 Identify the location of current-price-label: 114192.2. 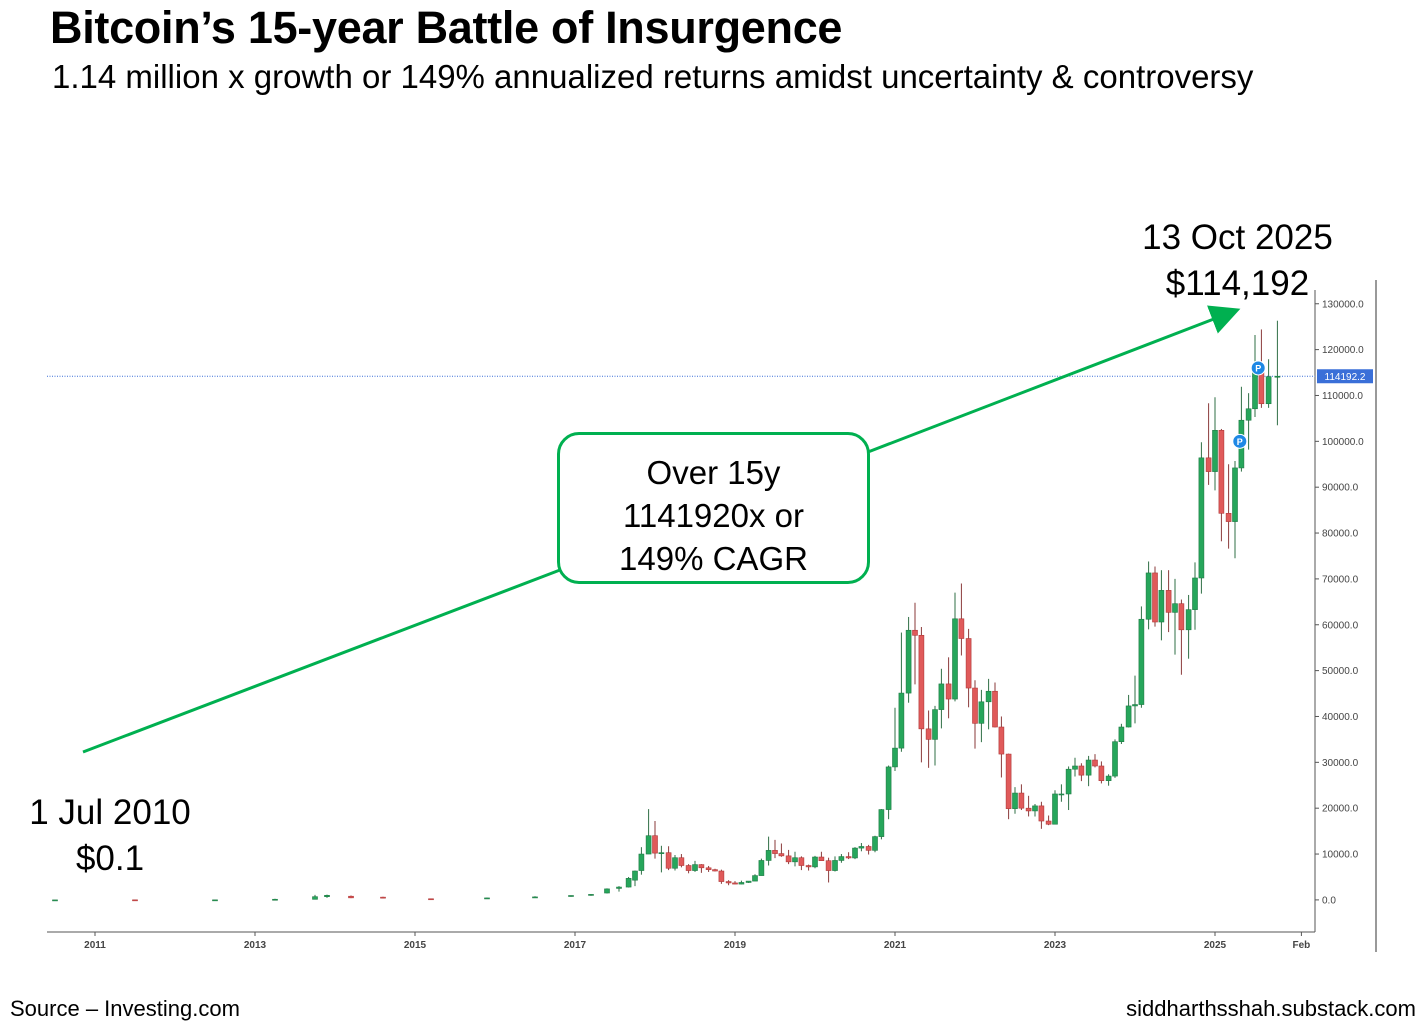
(1345, 377).